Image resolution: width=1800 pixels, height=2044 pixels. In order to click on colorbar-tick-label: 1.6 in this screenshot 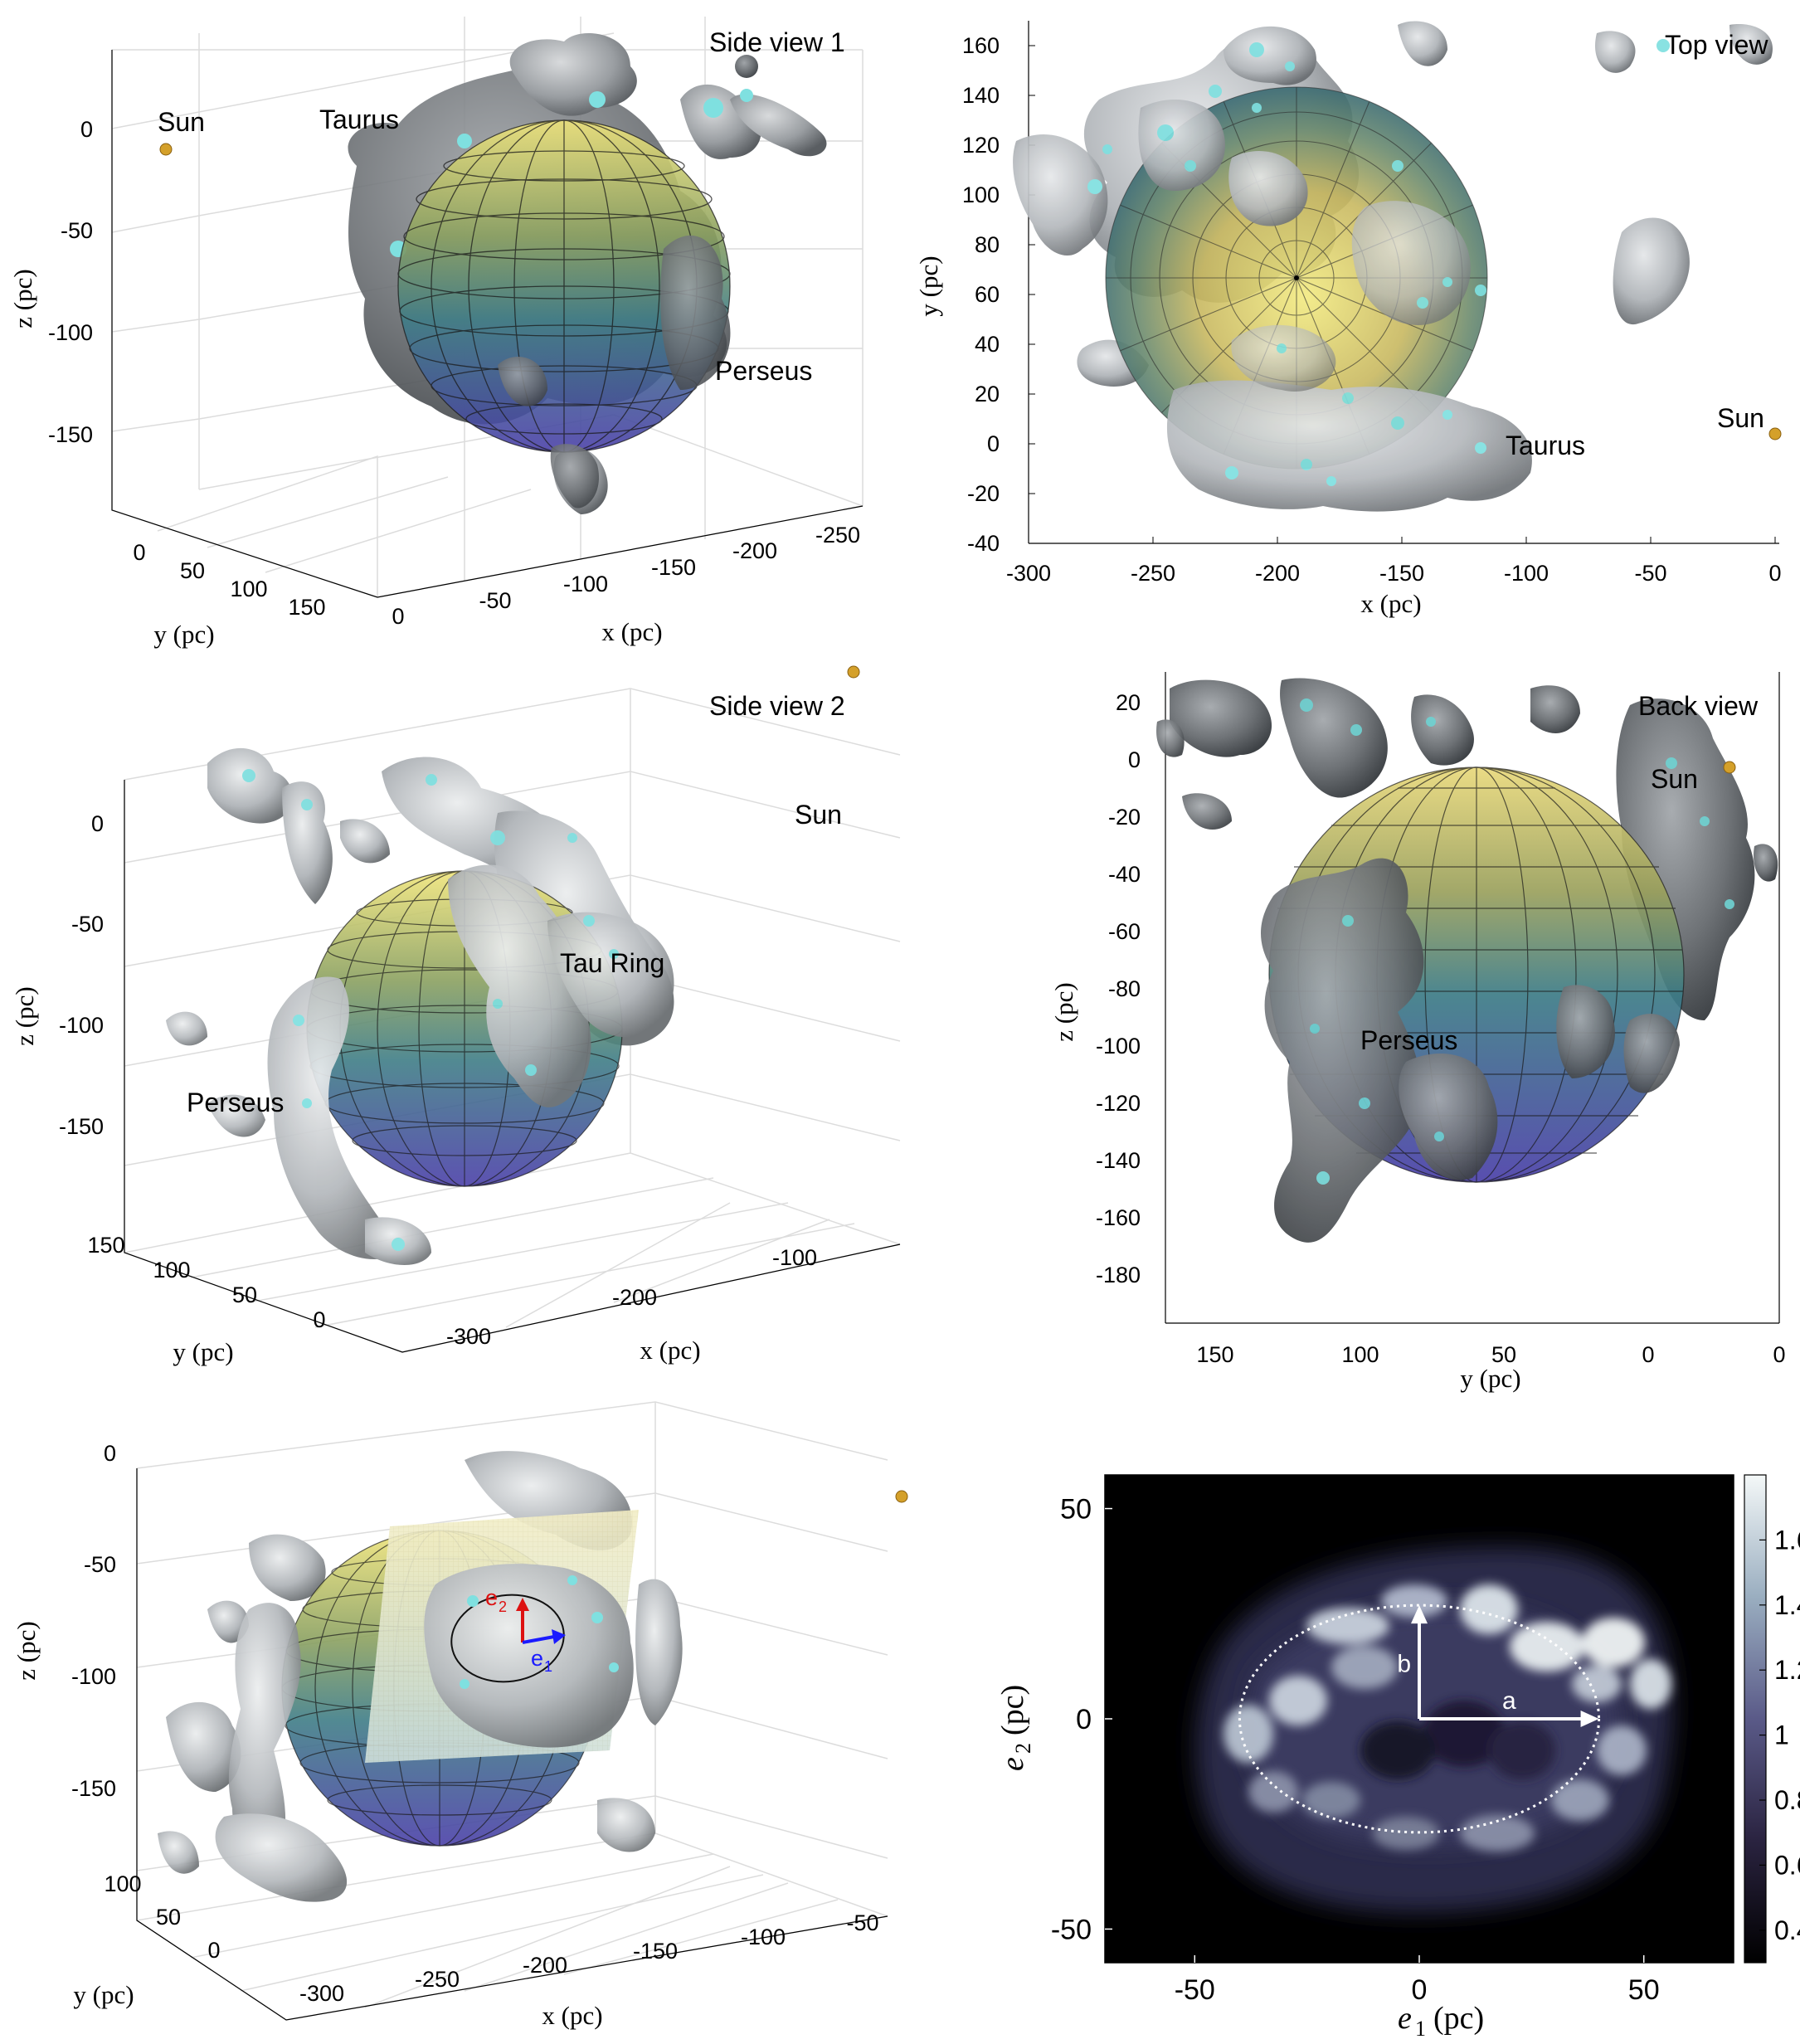, I will do `click(1787, 1540)`.